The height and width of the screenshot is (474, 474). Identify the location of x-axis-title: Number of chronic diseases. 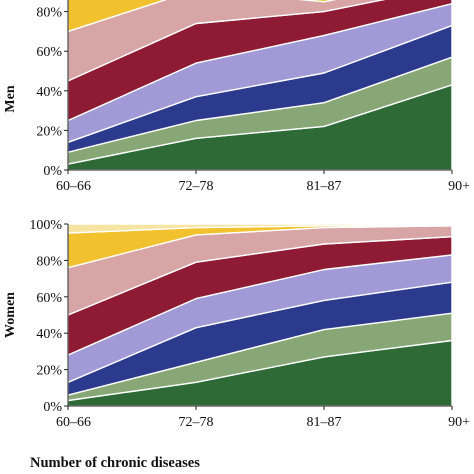
(115, 463).